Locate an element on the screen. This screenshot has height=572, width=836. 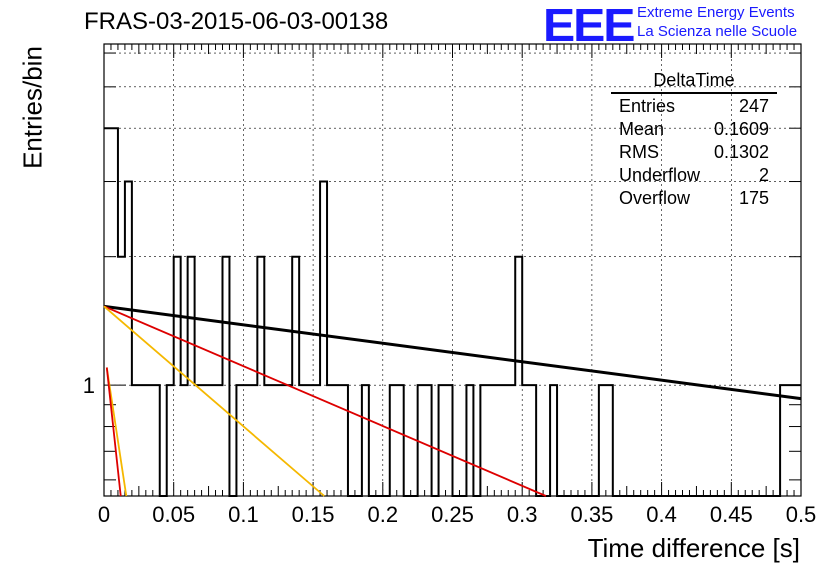
x-tick-label: 0.45 is located at coordinates (731, 514).